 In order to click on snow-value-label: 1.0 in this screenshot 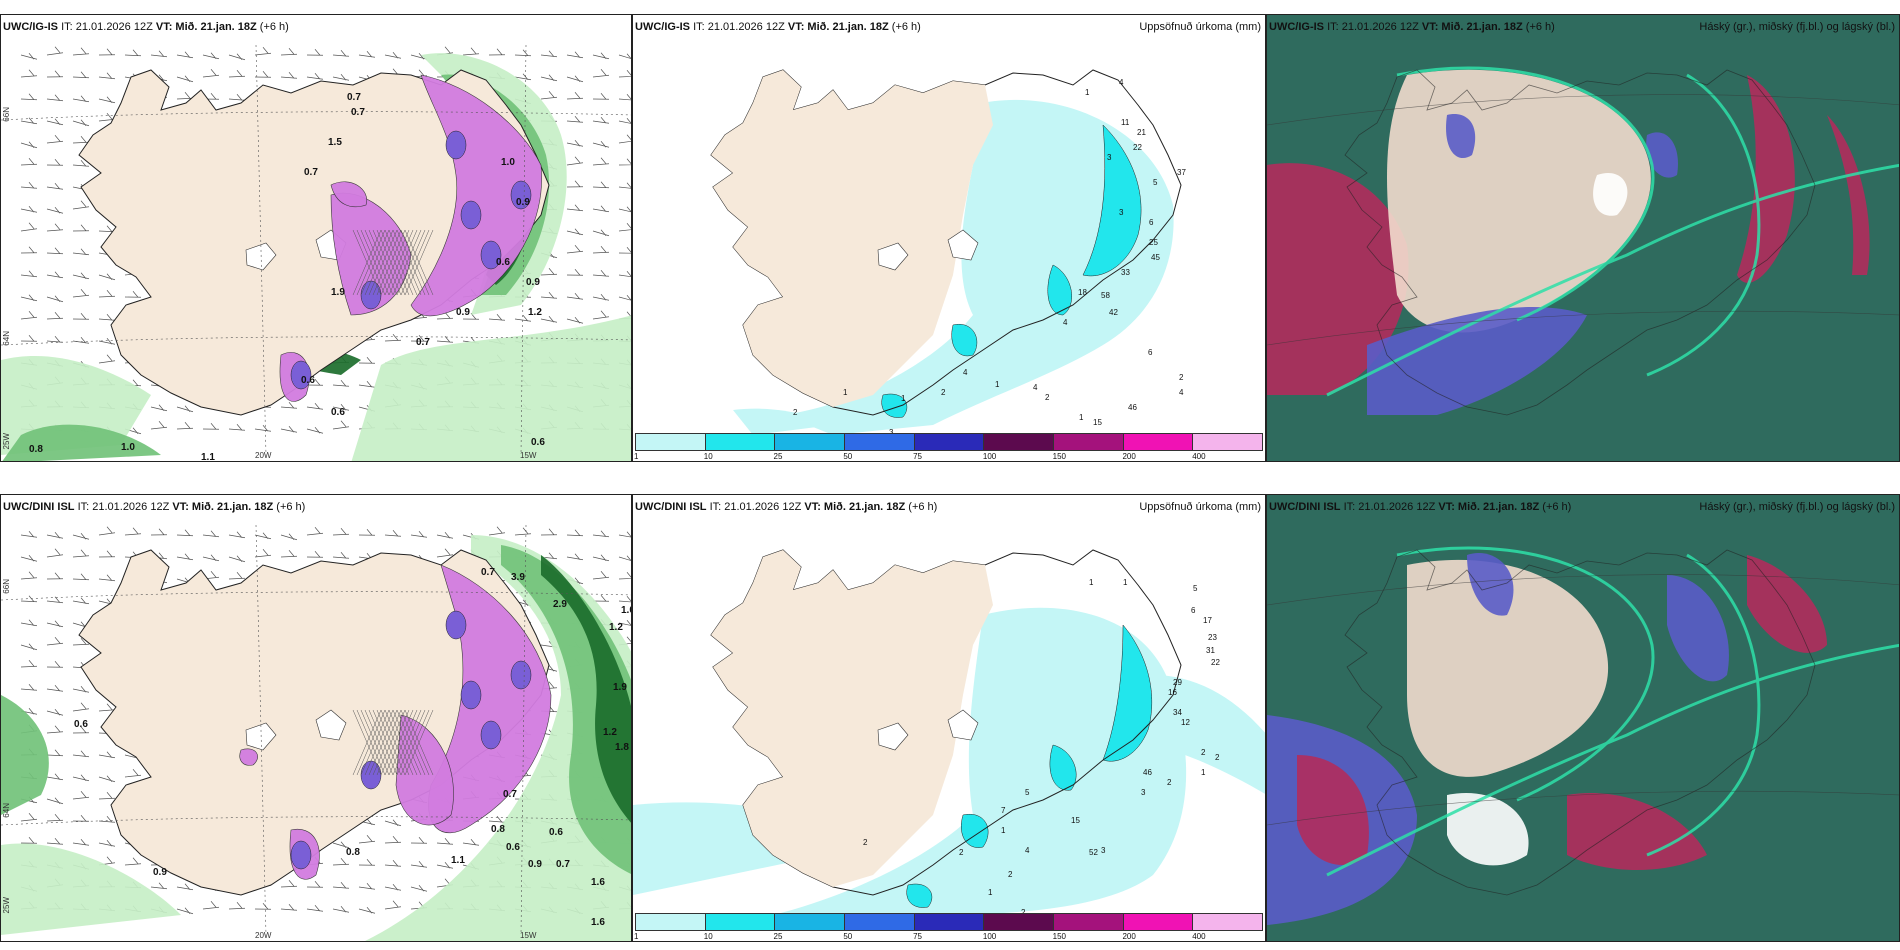, I will do `click(626, 610)`.